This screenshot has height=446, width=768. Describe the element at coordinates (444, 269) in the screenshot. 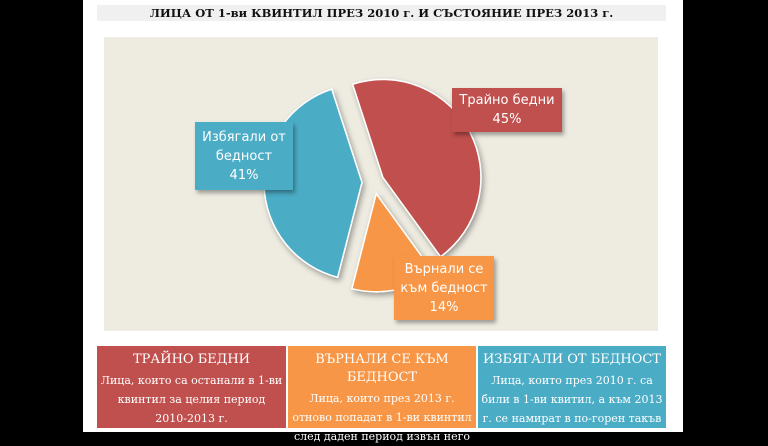

I see `label-name: Върнали се` at that location.